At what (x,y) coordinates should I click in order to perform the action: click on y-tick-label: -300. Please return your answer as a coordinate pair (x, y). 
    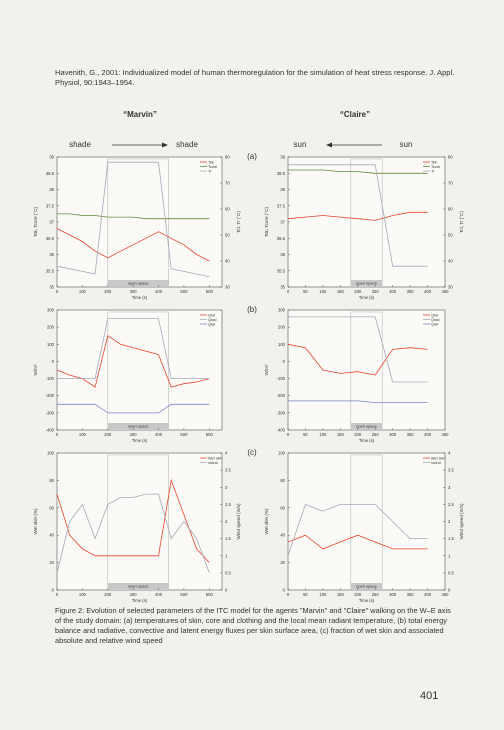
    Looking at the image, I should click on (281, 412).